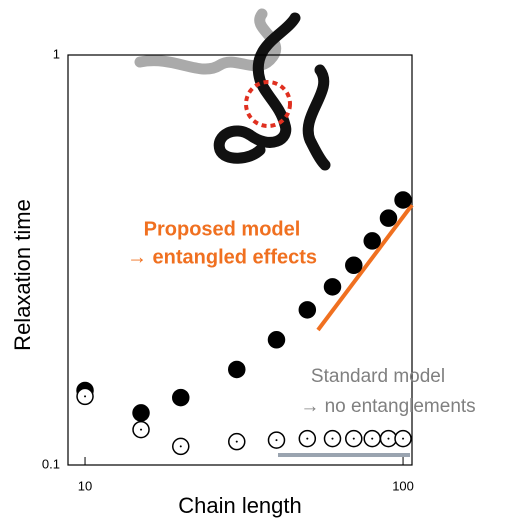  Describe the element at coordinates (85, 485) in the screenshot. I see `x-tick-label: 10` at that location.